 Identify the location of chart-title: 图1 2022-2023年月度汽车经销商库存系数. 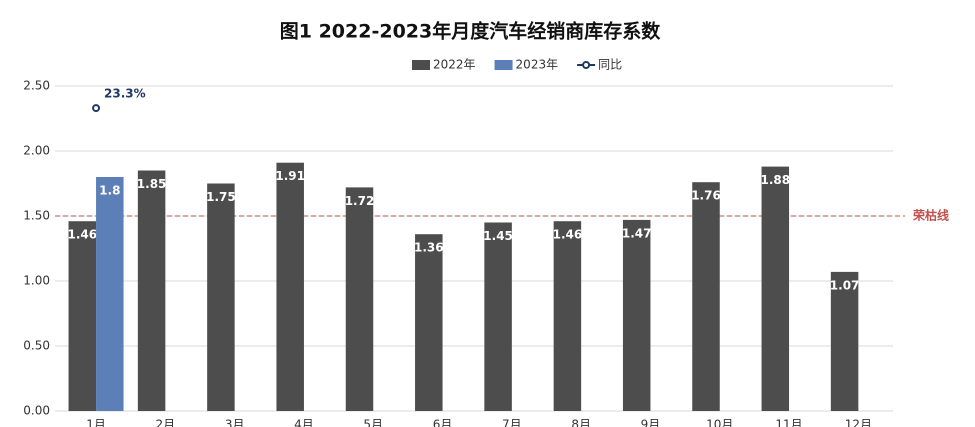
(470, 31).